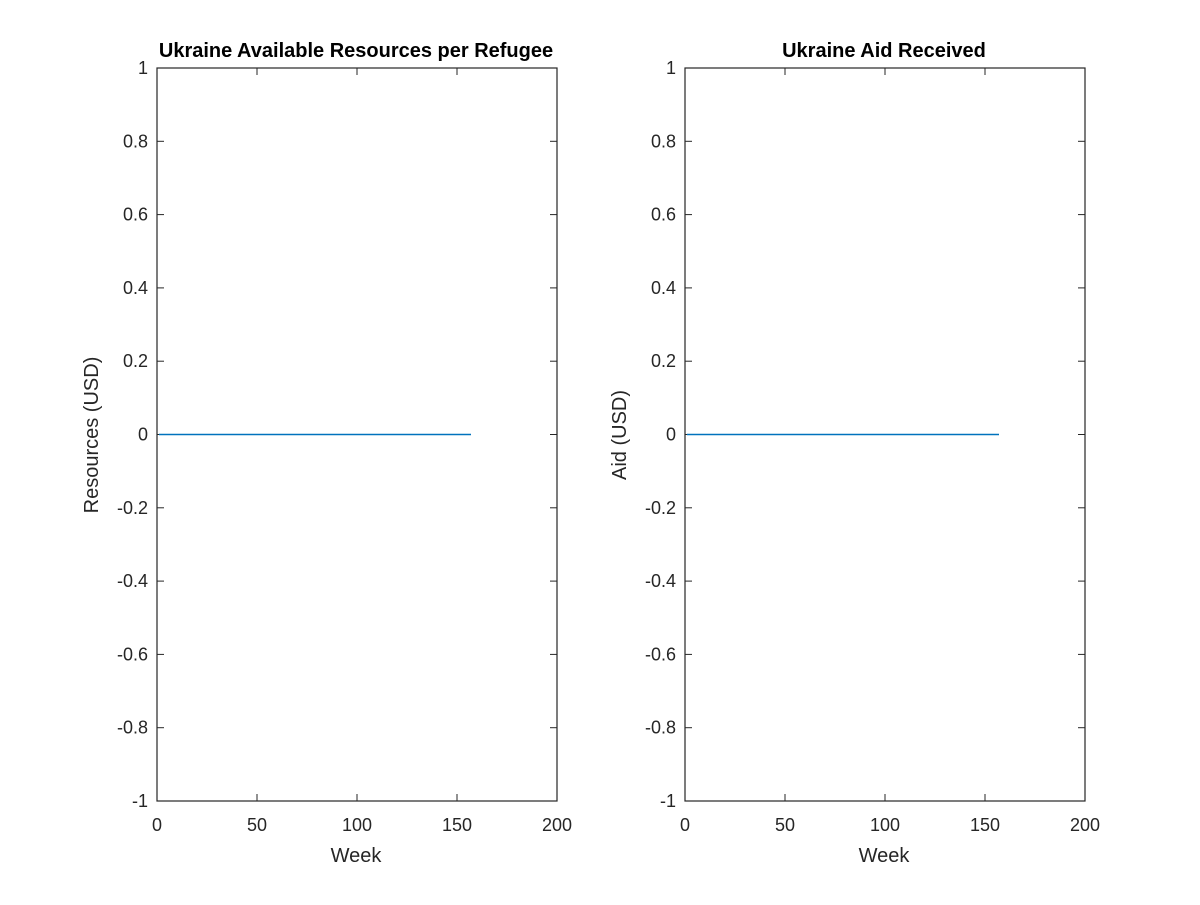 The width and height of the screenshot is (1200, 905). Describe the element at coordinates (663, 215) in the screenshot. I see `aid-y-tick-label: 0.6` at that location.